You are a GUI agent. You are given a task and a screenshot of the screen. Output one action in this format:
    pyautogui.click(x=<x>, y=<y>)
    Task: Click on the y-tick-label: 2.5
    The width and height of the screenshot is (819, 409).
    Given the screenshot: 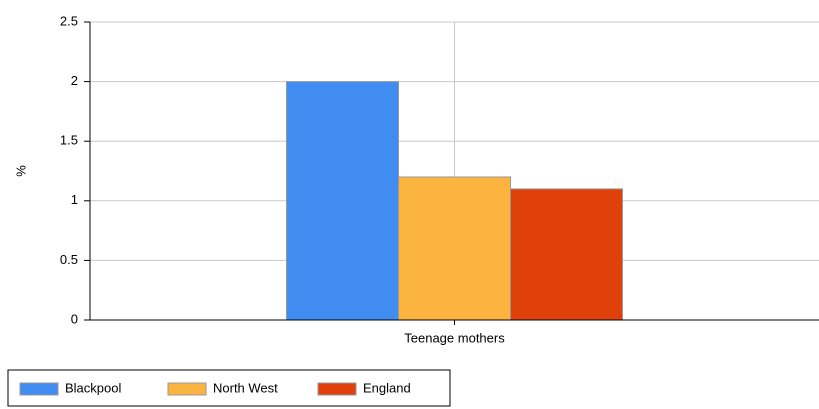 What is the action you would take?
    pyautogui.click(x=69, y=20)
    